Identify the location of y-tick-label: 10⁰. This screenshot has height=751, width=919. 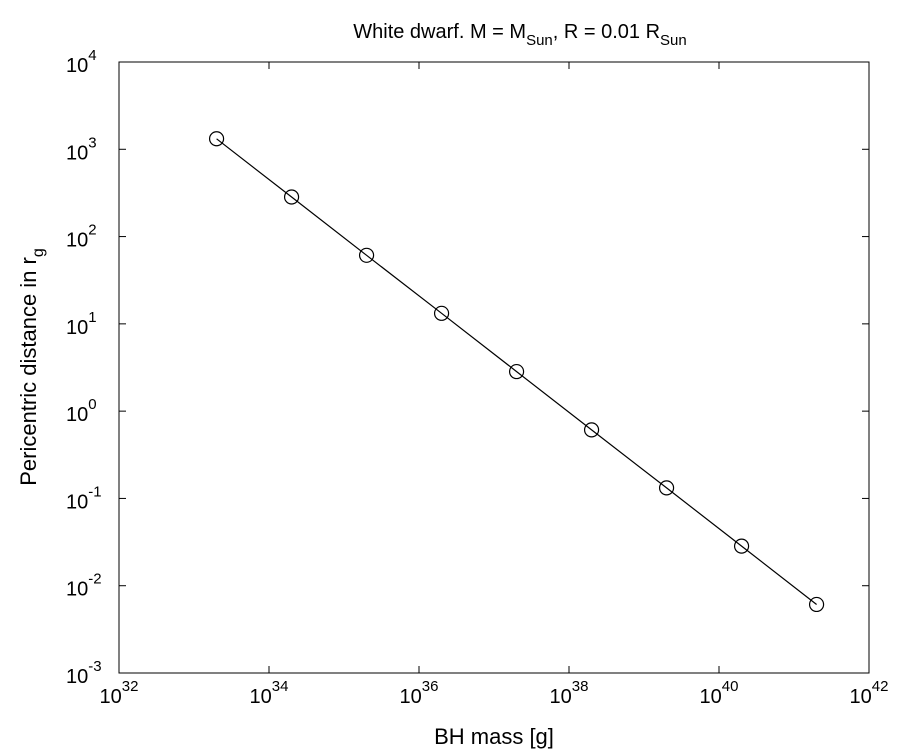
(81, 411).